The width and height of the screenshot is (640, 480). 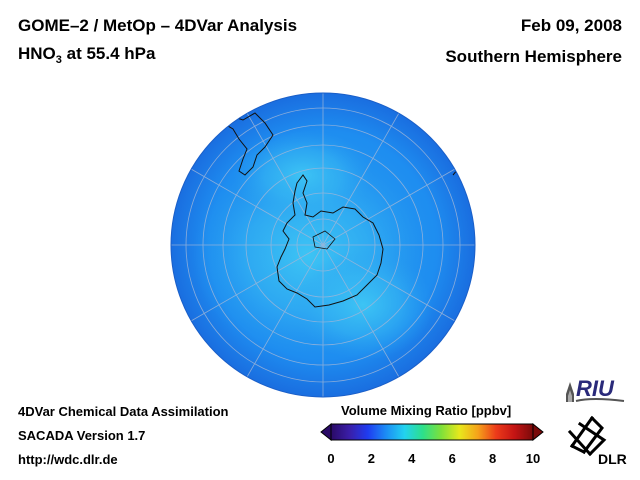 I want to click on dlr-logo: DLR, so click(x=597, y=441).